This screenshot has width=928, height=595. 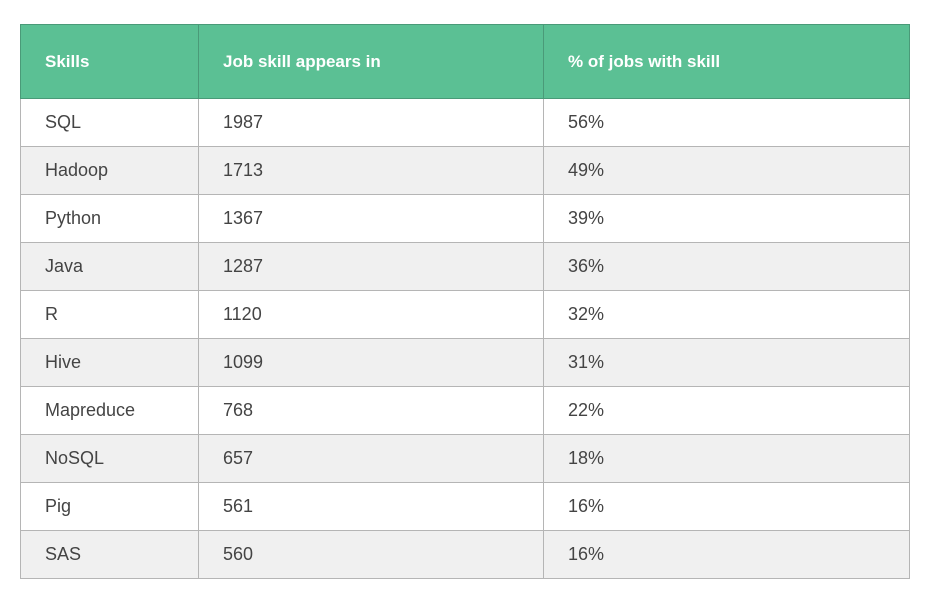 I want to click on header-percent: % of jobs with skill, so click(x=726, y=61).